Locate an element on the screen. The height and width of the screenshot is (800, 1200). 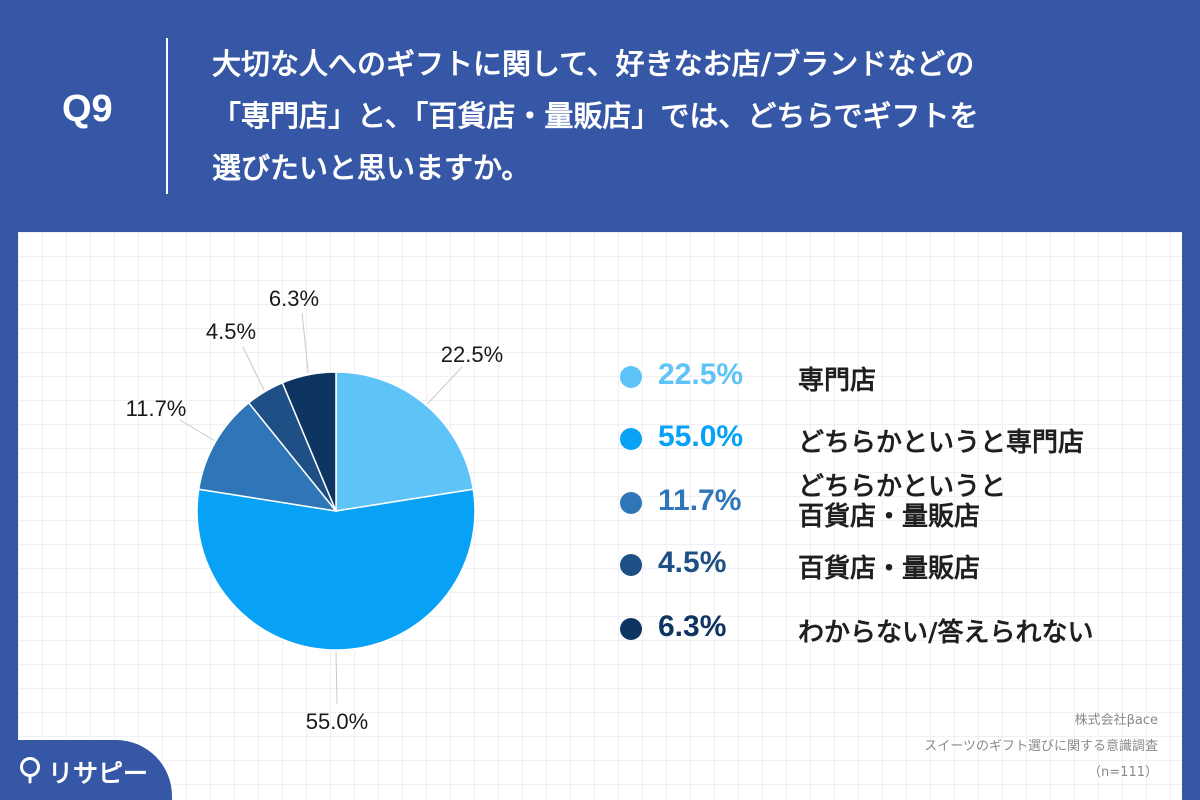
data-label: 6.3% is located at coordinates (294, 298).